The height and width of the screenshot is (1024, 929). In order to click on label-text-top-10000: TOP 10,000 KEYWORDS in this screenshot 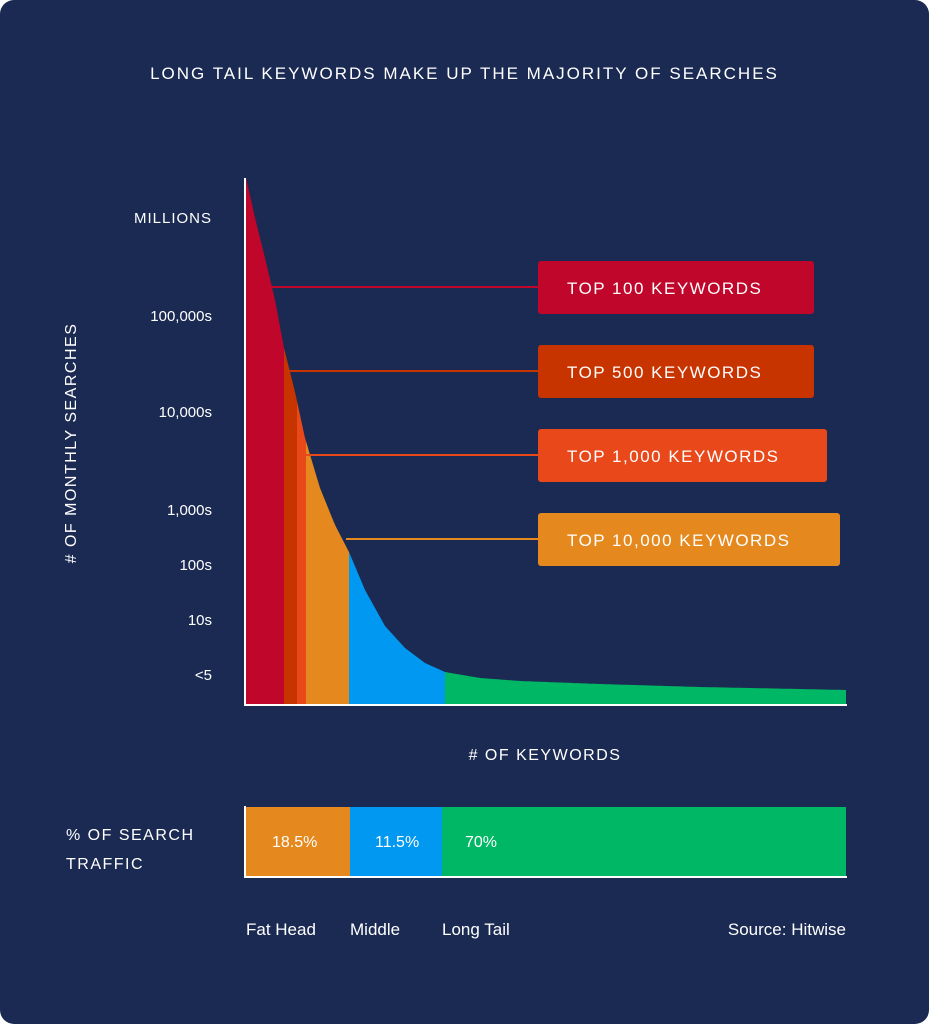, I will do `click(678, 540)`.